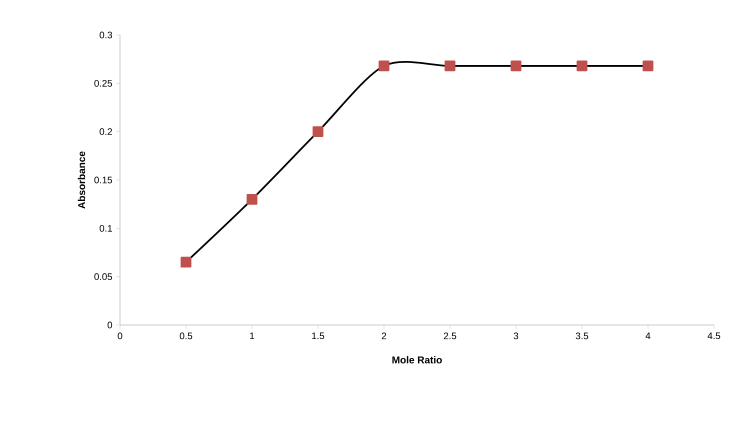 This screenshot has height=424, width=736. I want to click on y-tick-label: 0.25, so click(103, 83).